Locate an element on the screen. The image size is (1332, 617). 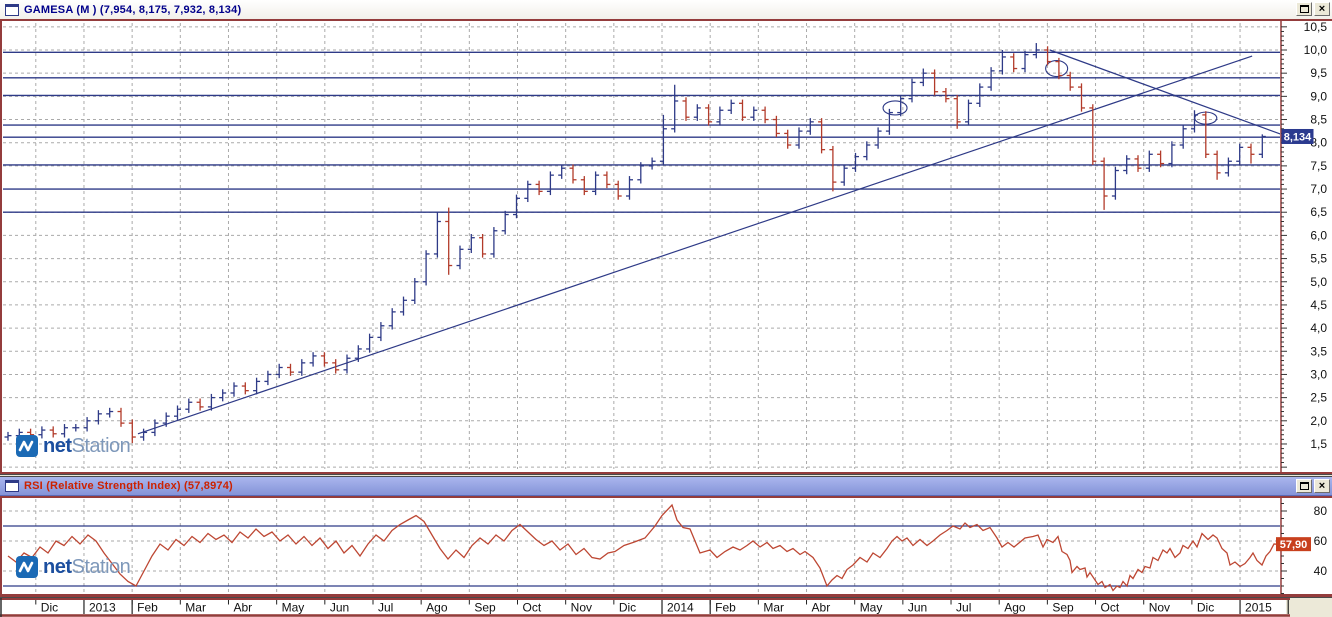
trendline is located at coordinates (1164, 92).